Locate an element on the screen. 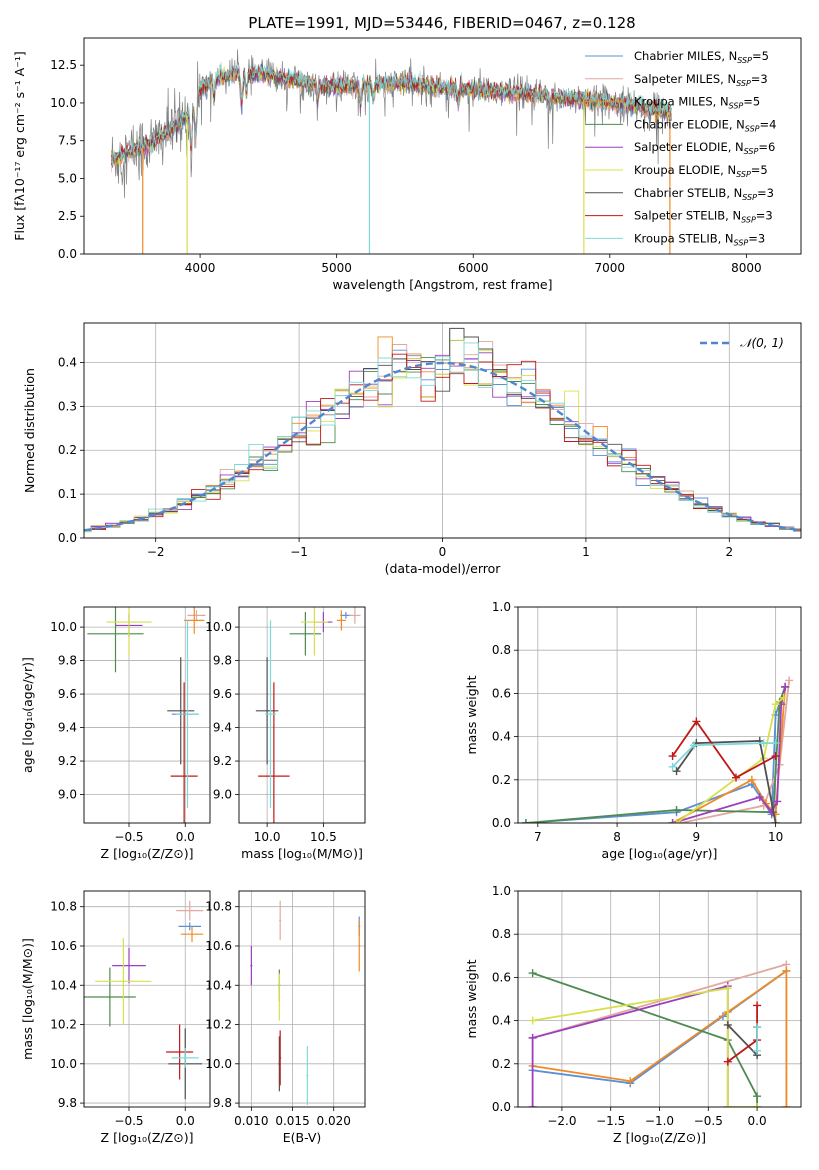  mass-vs-ebv-xtick-label: 0.020 is located at coordinates (334, 1121).